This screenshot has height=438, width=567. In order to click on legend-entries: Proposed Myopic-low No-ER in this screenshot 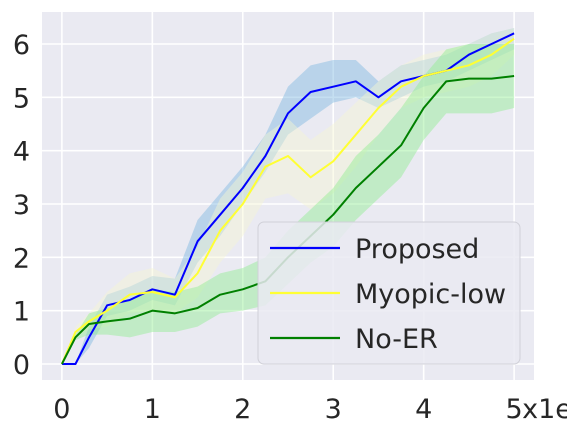, I will do `click(388, 294)`.